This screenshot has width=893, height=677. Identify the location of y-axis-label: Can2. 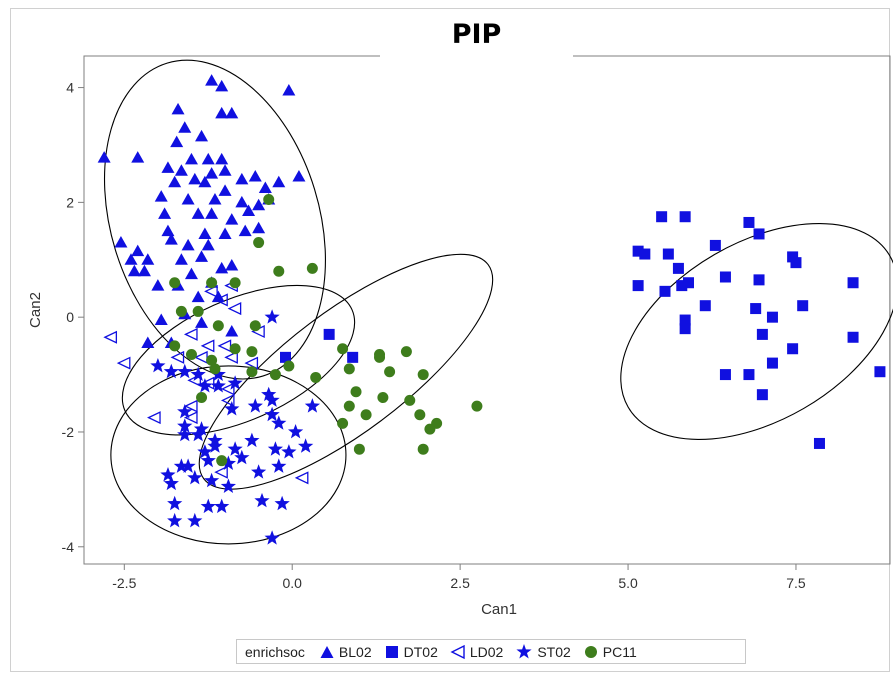
(35, 310).